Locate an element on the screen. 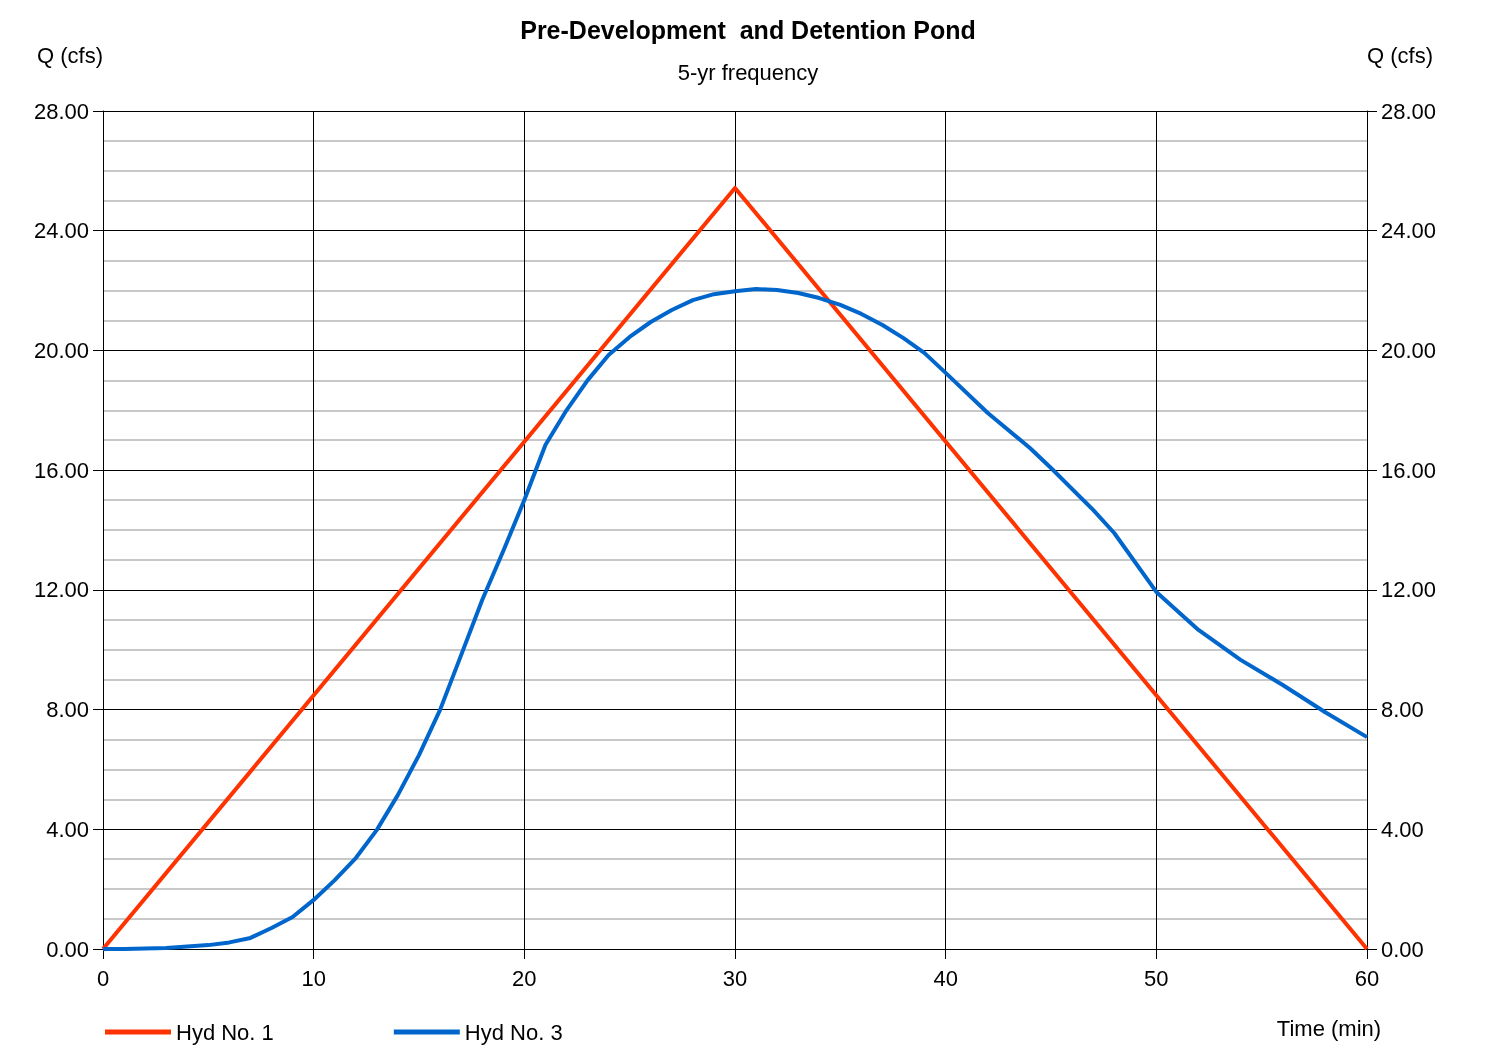  chart-subtitle: 5-yr frequency is located at coordinates (748, 72).